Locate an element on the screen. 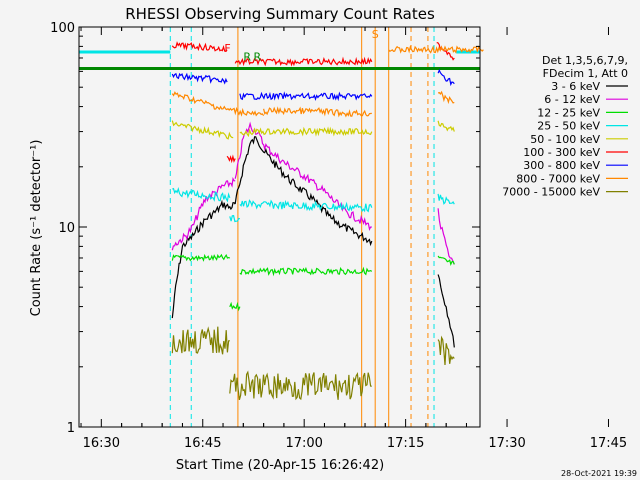 The width and height of the screenshot is (640, 480). x-tick-label-3: 17:15 is located at coordinates (405, 443).